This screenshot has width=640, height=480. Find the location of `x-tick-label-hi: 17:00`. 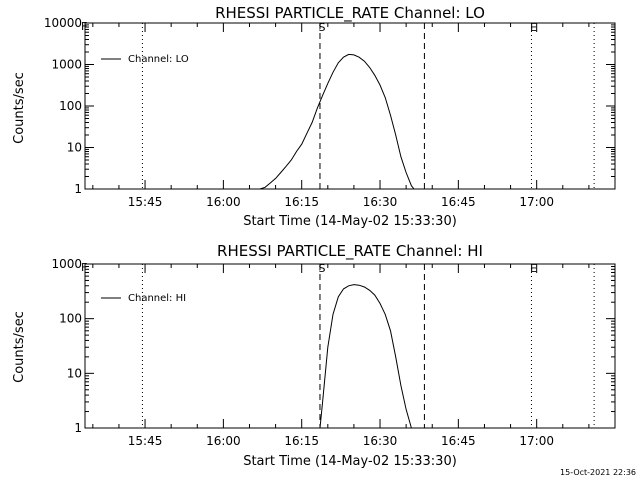

x-tick-label-hi: 17:00 is located at coordinates (536, 441).